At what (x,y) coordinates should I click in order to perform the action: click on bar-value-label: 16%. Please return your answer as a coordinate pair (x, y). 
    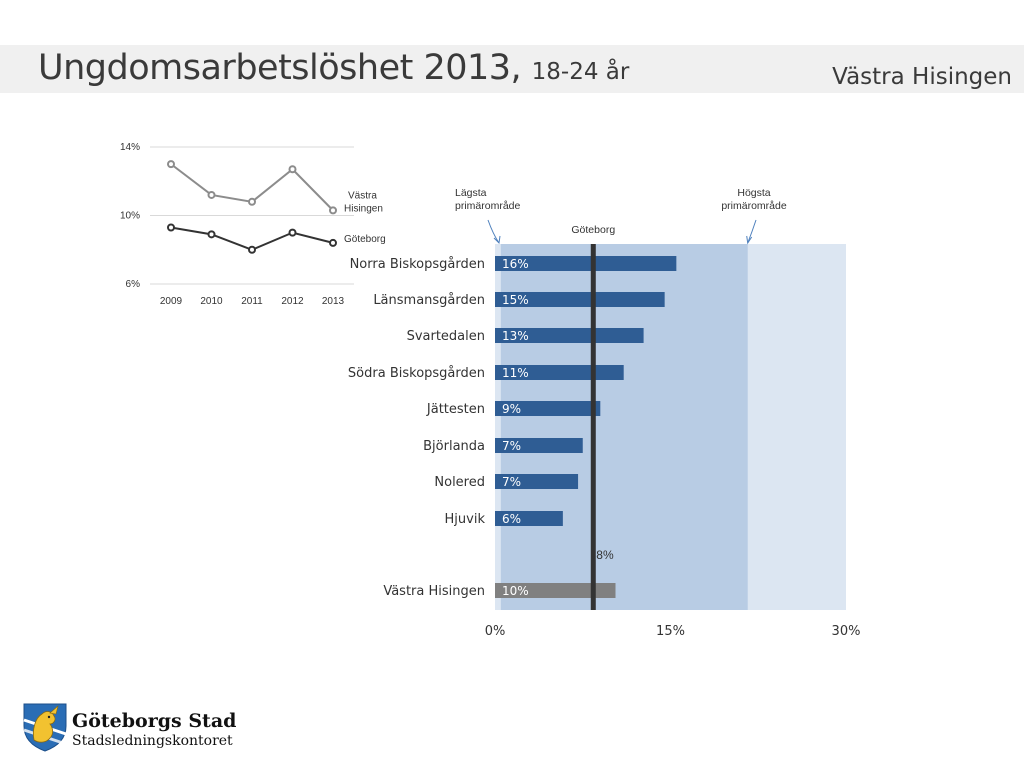
    Looking at the image, I should click on (515, 264).